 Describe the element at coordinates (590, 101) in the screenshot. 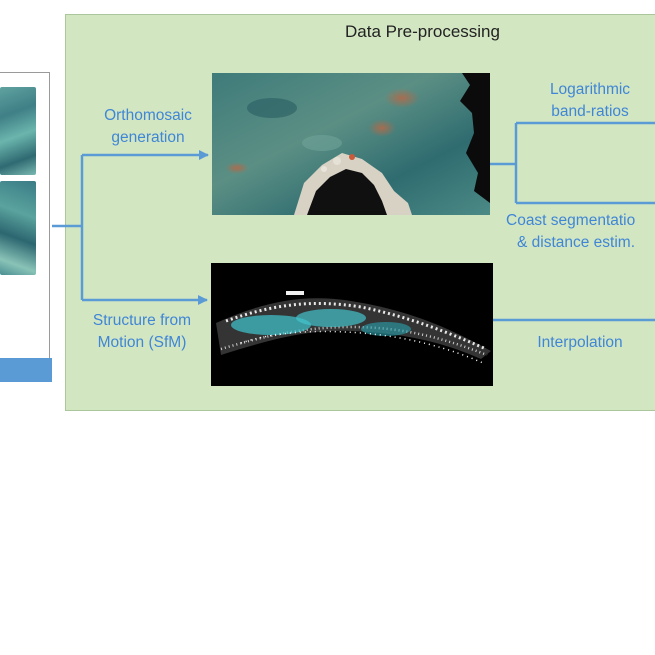

I see `label-logarithmic-band-ratios: Logarithmic band-ratios` at that location.